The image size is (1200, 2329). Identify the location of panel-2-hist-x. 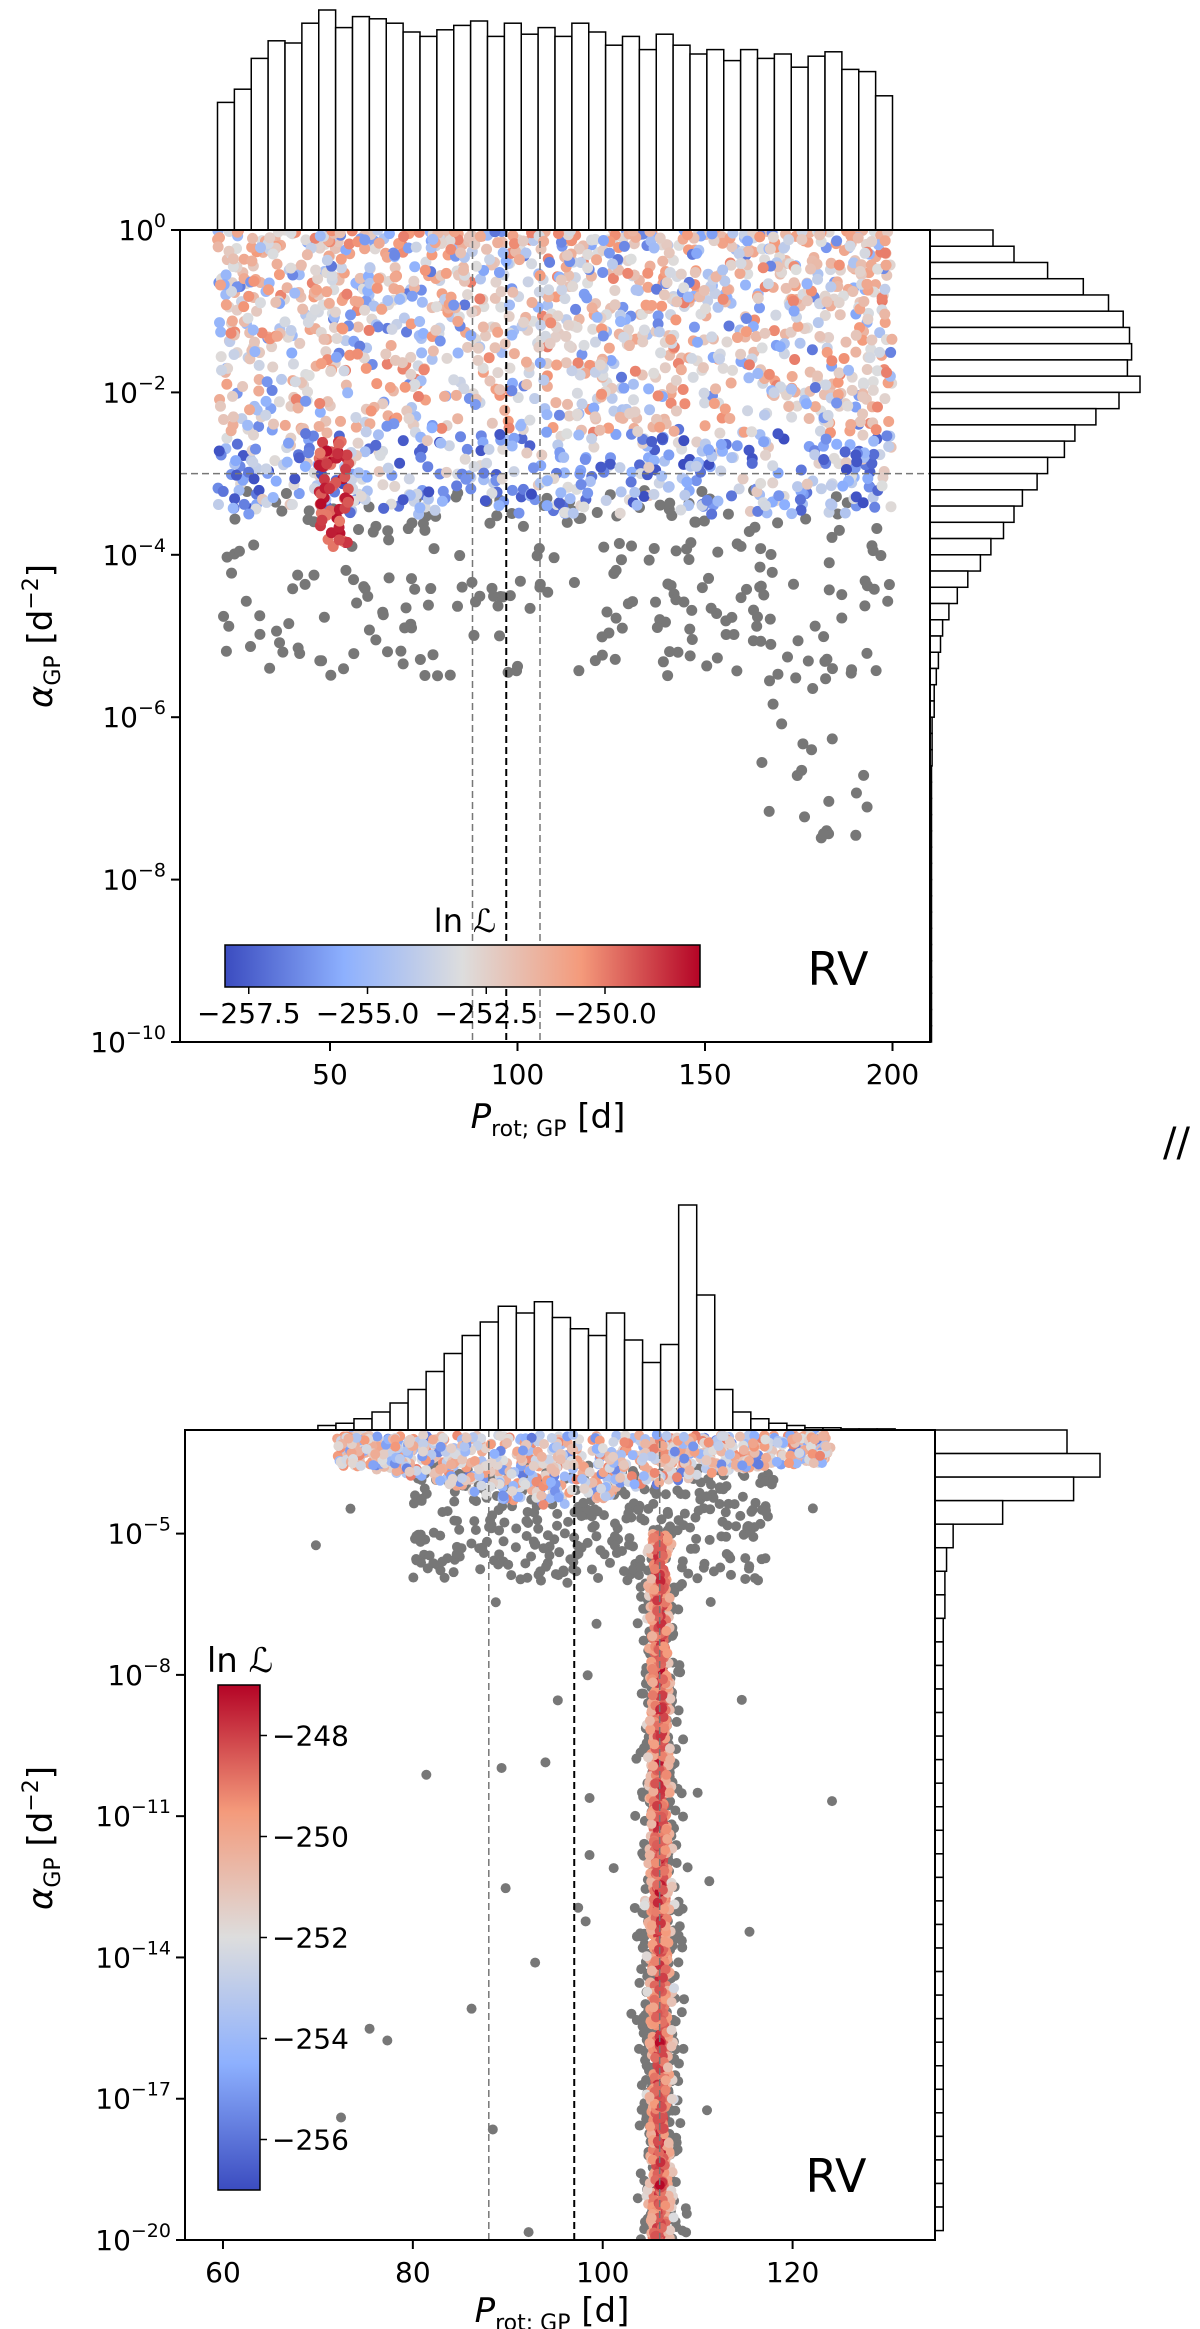
(606, 1317).